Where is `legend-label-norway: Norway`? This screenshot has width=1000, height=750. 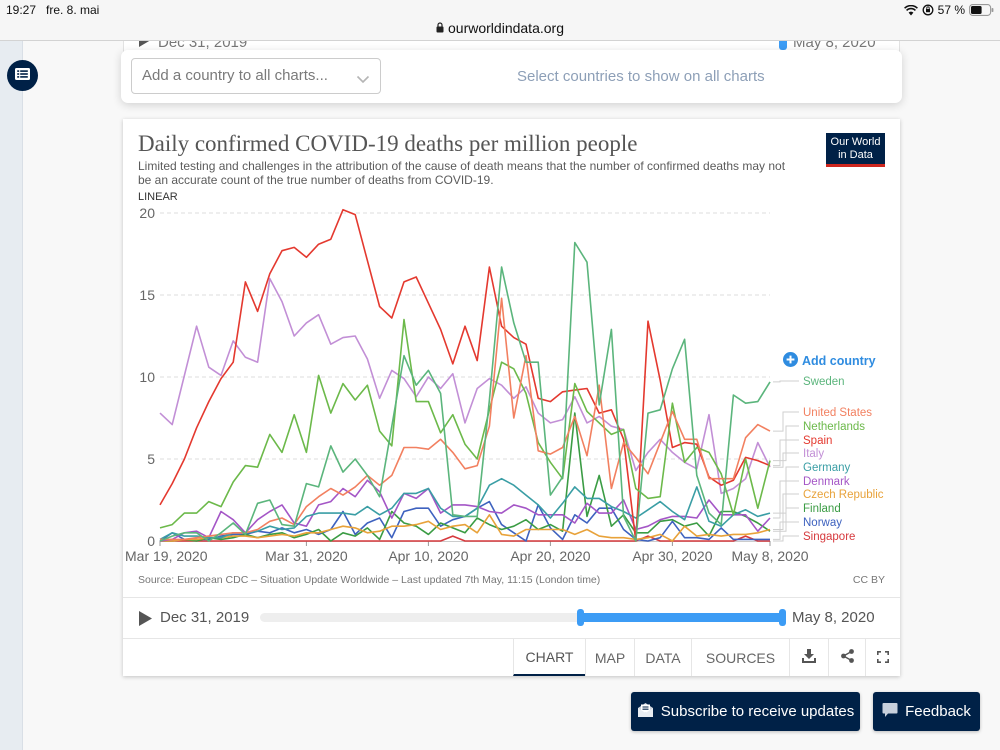 legend-label-norway: Norway is located at coordinates (822, 523).